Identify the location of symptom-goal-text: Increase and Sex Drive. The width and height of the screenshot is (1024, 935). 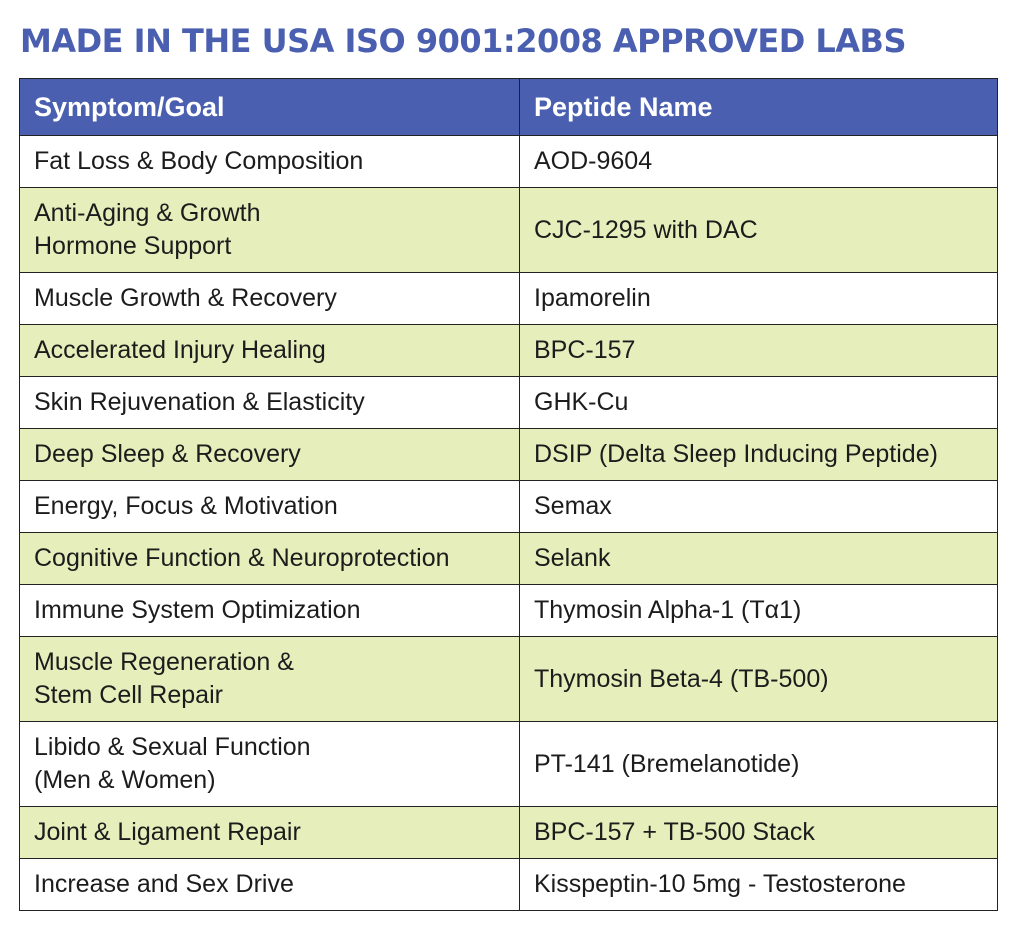
(164, 884).